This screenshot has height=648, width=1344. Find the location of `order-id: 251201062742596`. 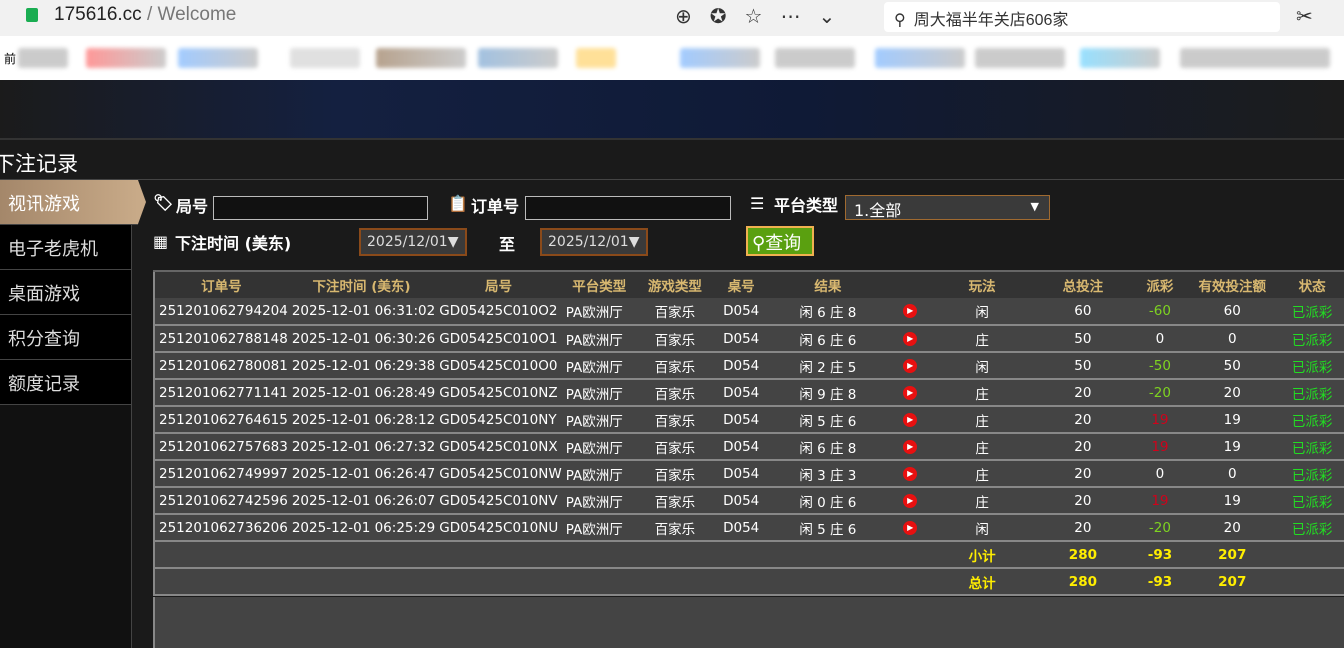

order-id: 251201062742596 is located at coordinates (221, 501).